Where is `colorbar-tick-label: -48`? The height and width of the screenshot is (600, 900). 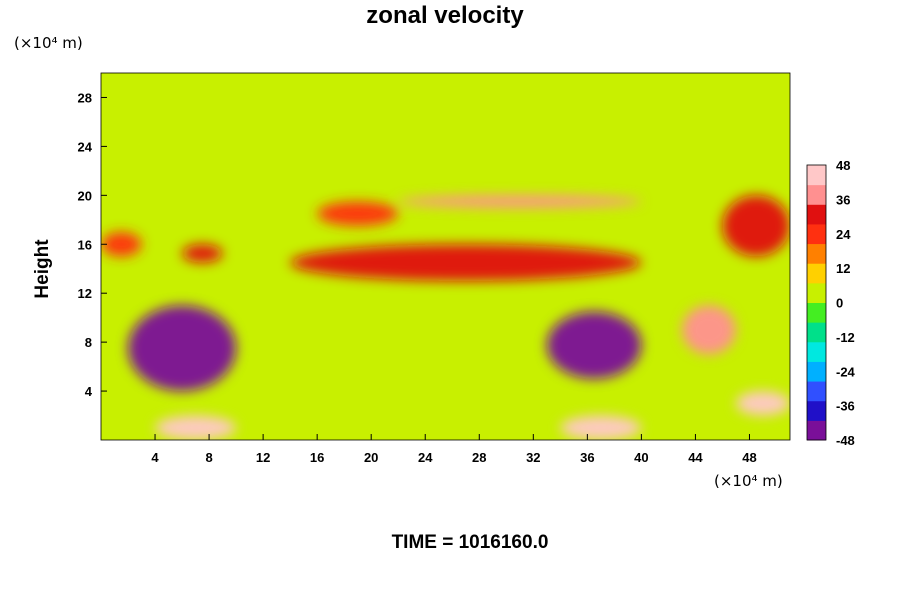 colorbar-tick-label: -48 is located at coordinates (845, 440).